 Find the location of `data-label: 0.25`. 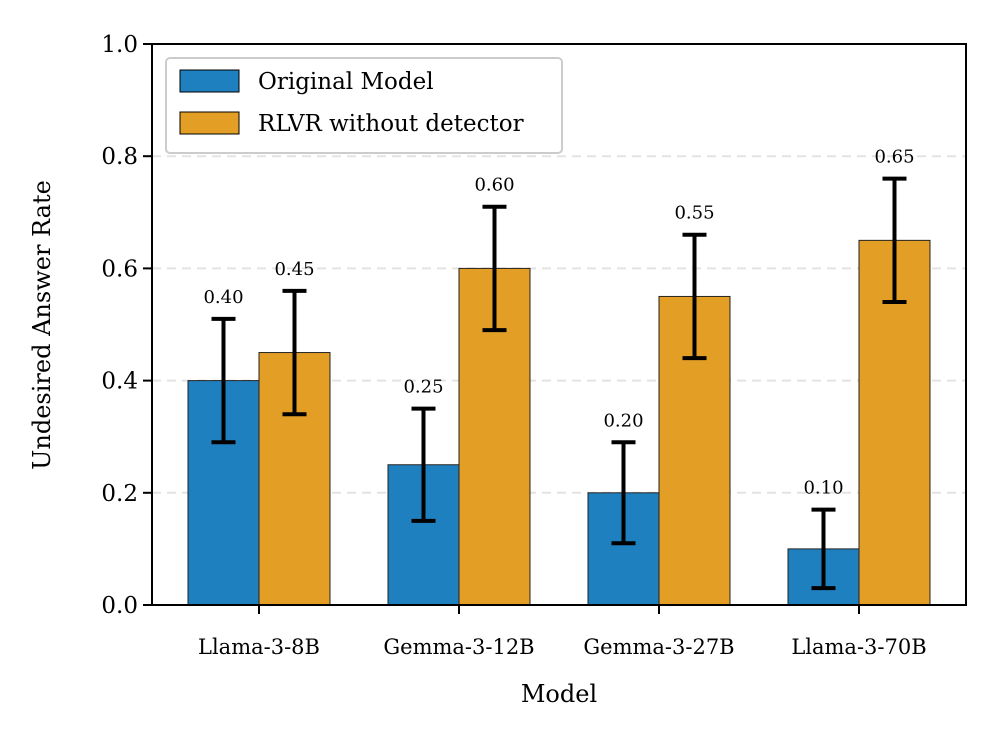

data-label: 0.25 is located at coordinates (423, 387).